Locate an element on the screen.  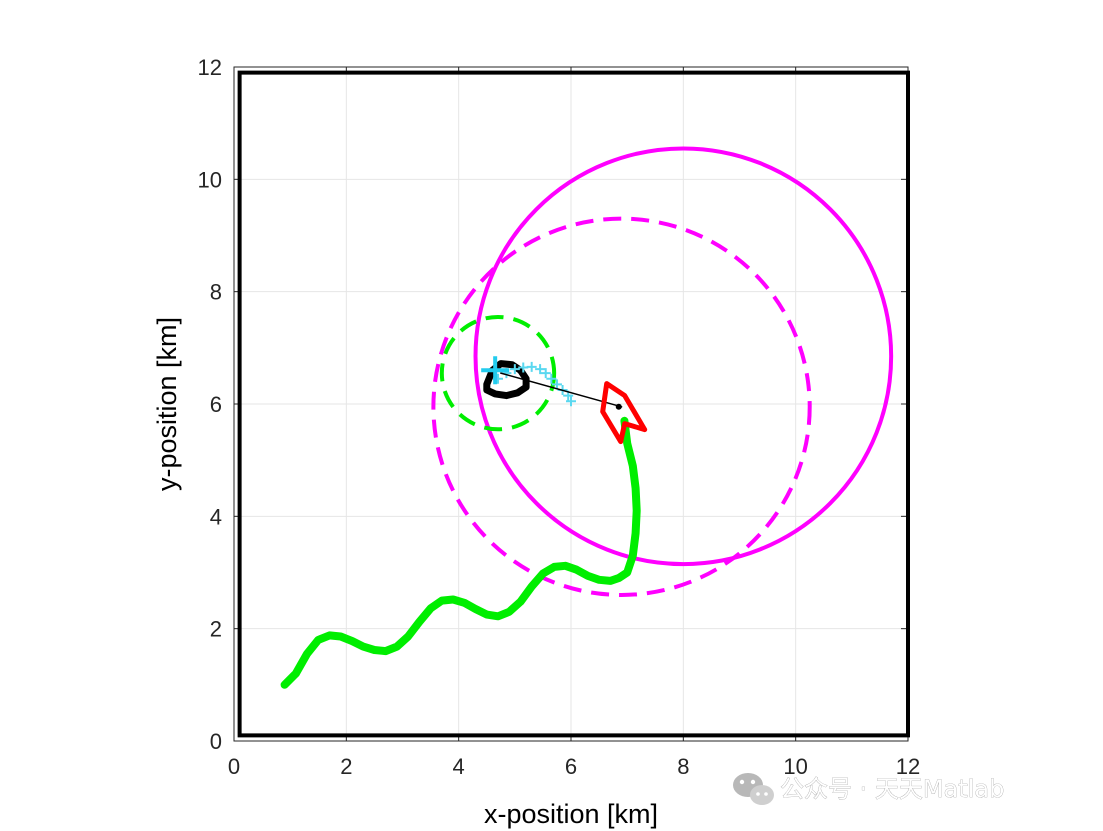
x-tick-label-0: 0 is located at coordinates (234, 766).